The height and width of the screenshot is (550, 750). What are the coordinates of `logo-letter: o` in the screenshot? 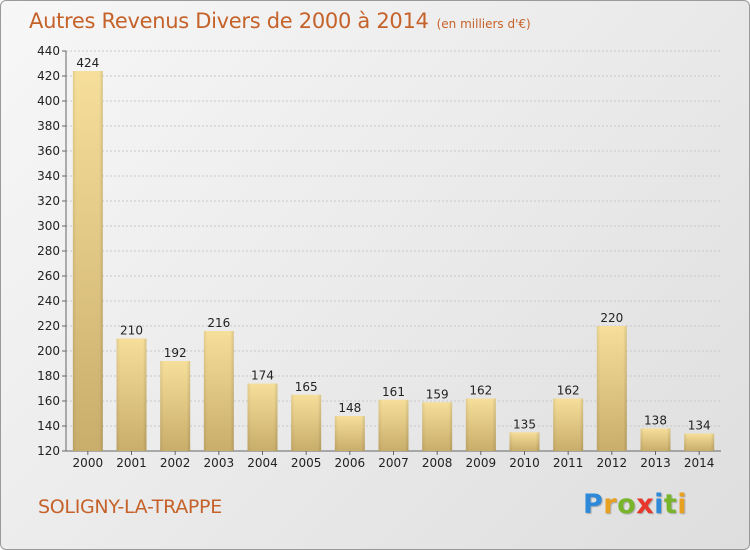 It's located at (627, 504).